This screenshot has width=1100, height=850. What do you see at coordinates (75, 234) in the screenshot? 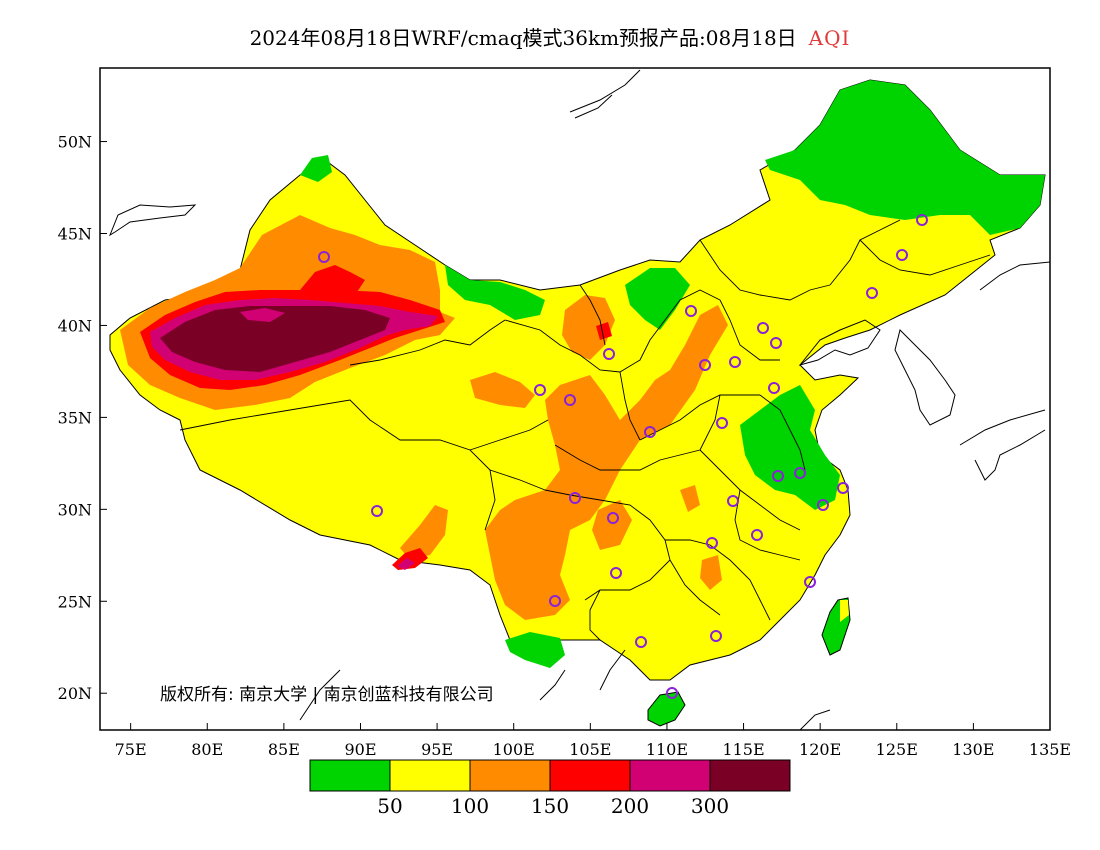
I see `lat-tick-label: 45N` at bounding box center [75, 234].